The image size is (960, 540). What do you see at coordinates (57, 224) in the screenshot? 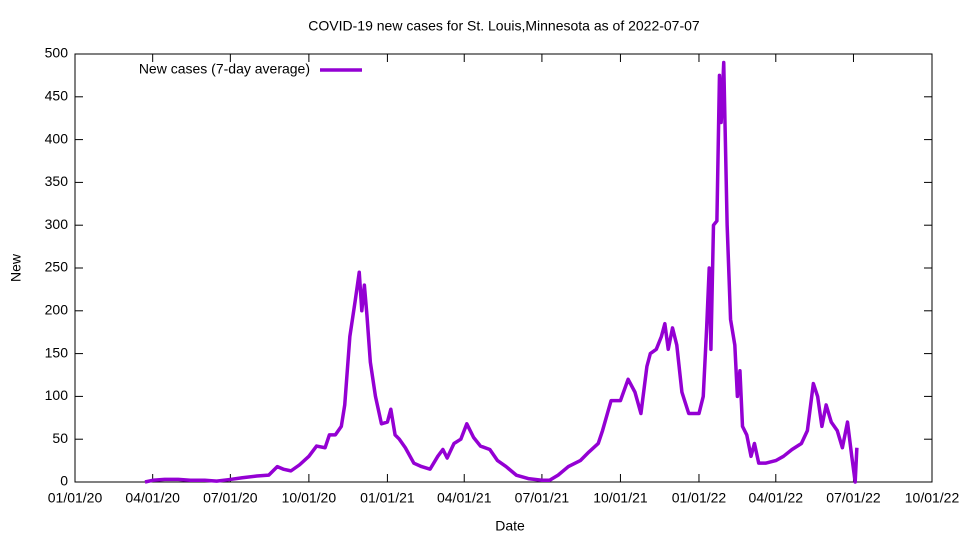
I see `y-tick-label: 300` at bounding box center [57, 224].